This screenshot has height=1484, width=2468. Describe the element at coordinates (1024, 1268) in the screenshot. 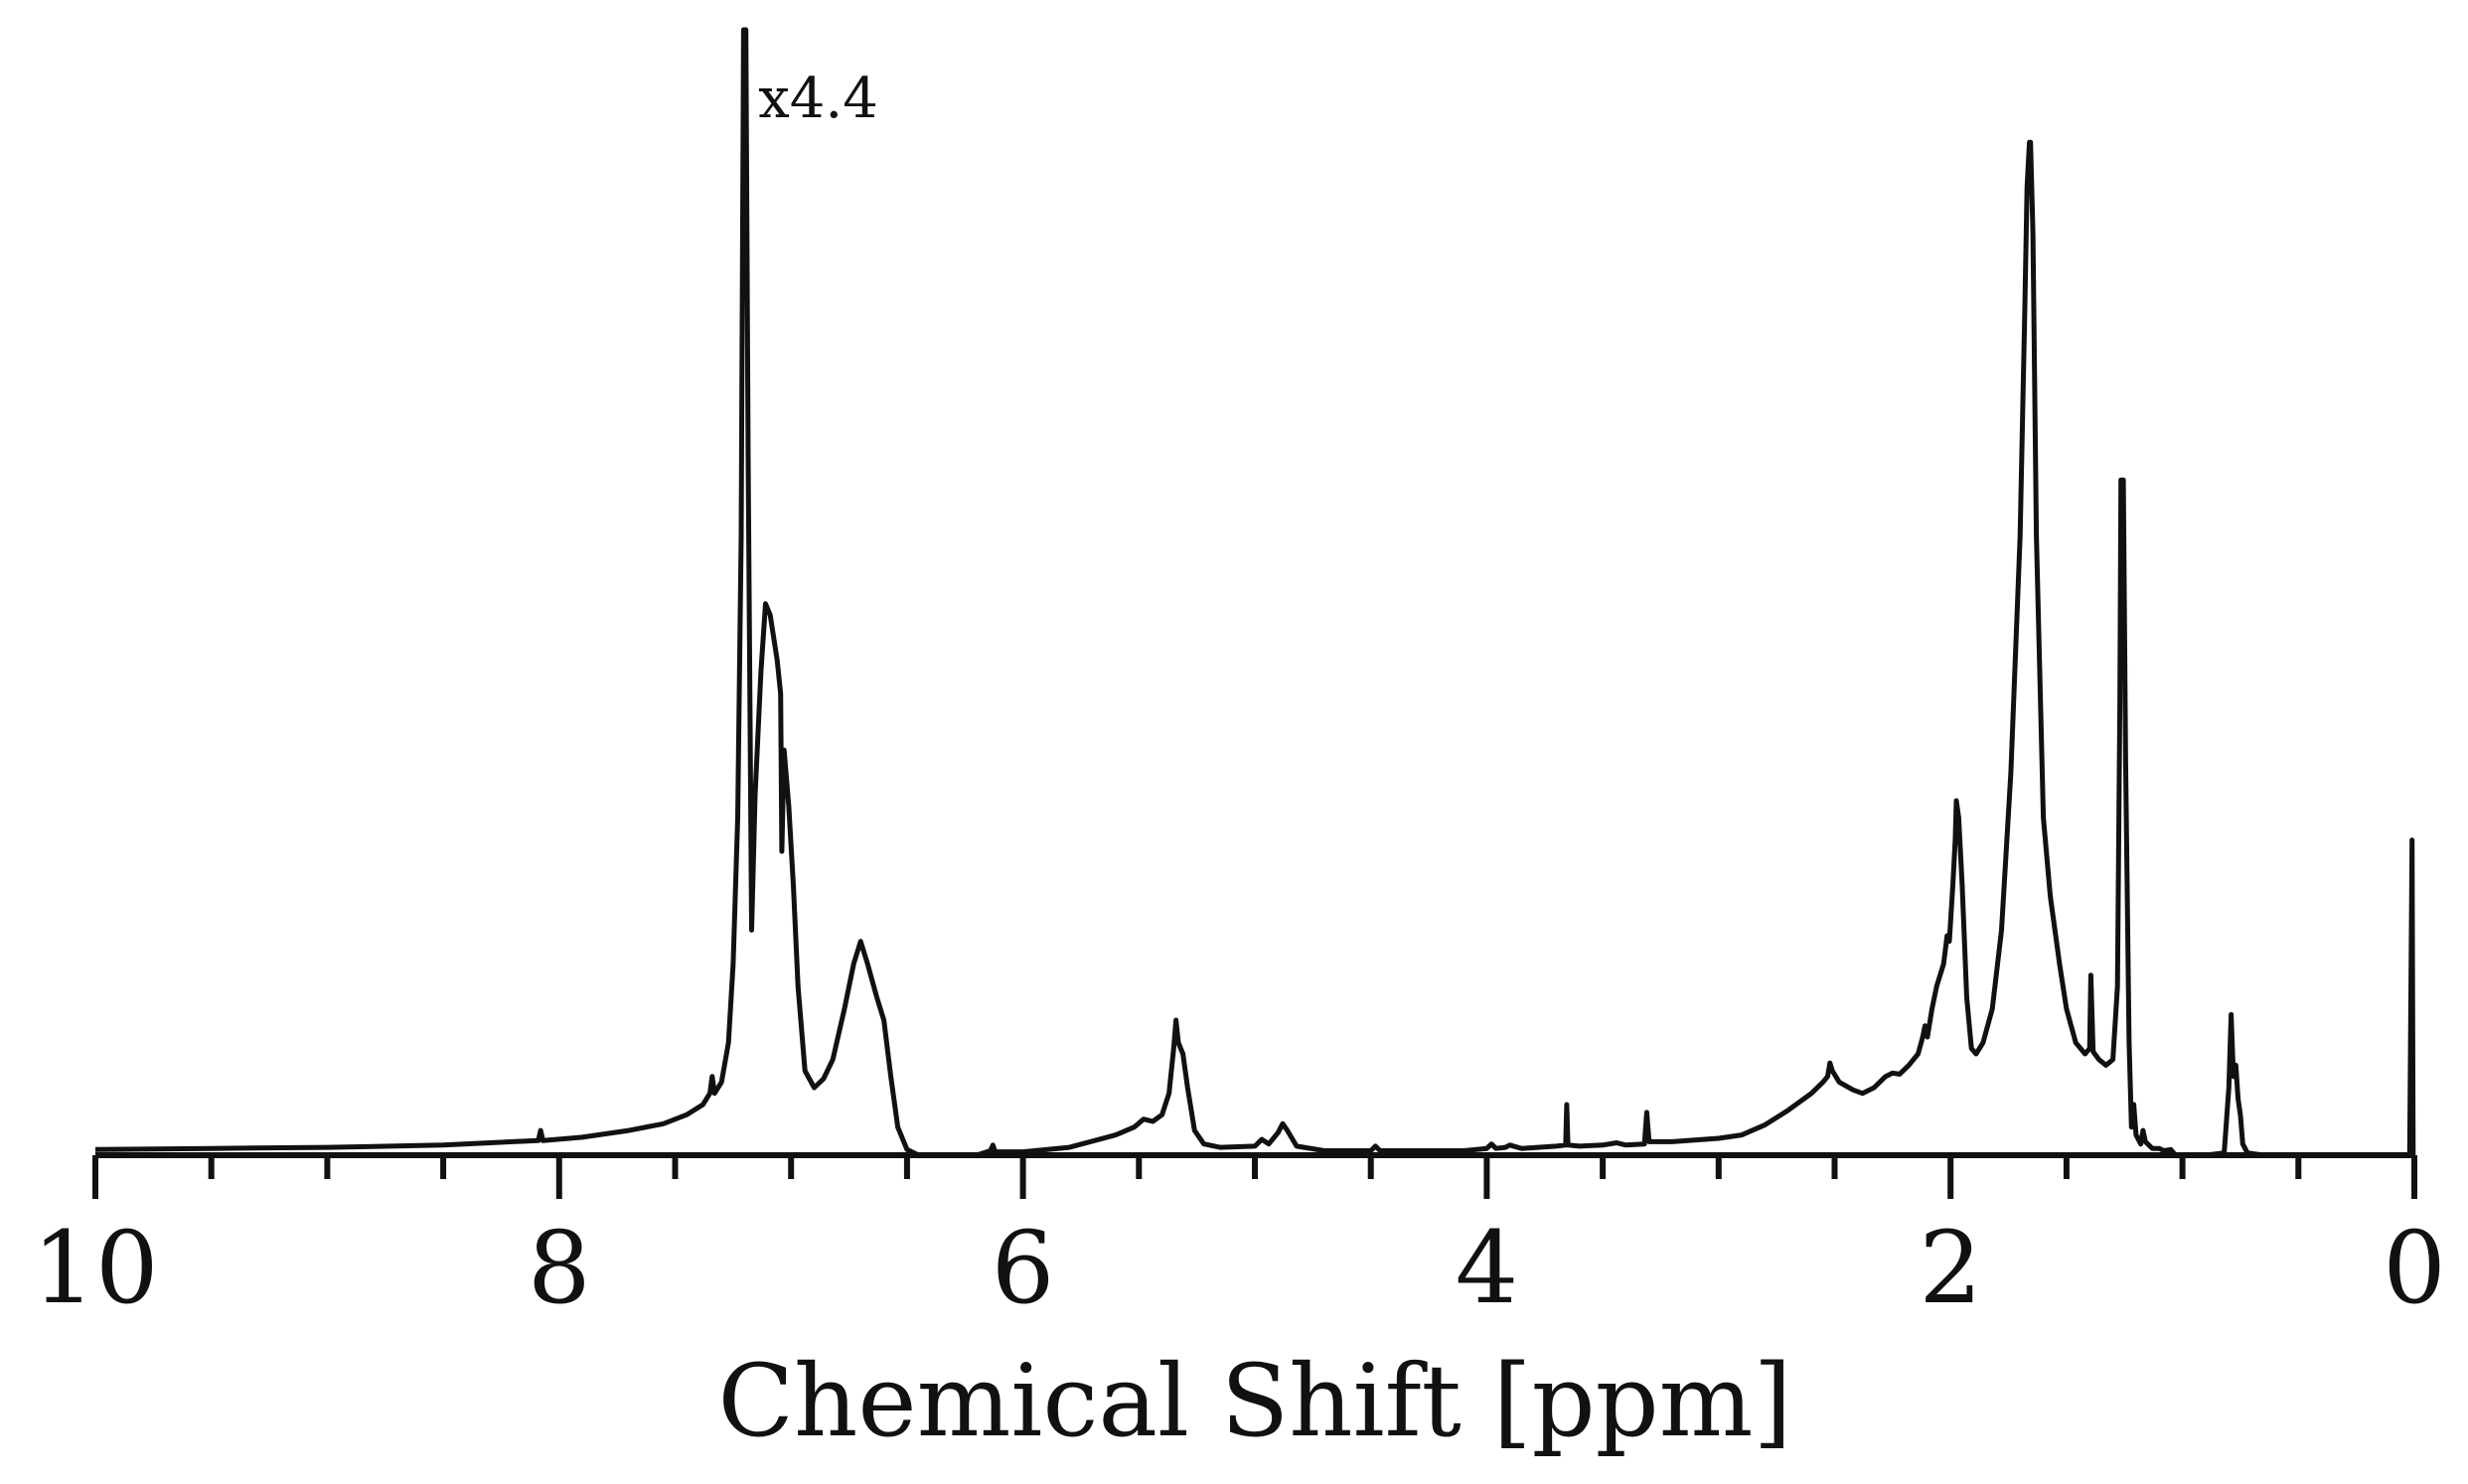

I see `x-tick-label: 6` at that location.